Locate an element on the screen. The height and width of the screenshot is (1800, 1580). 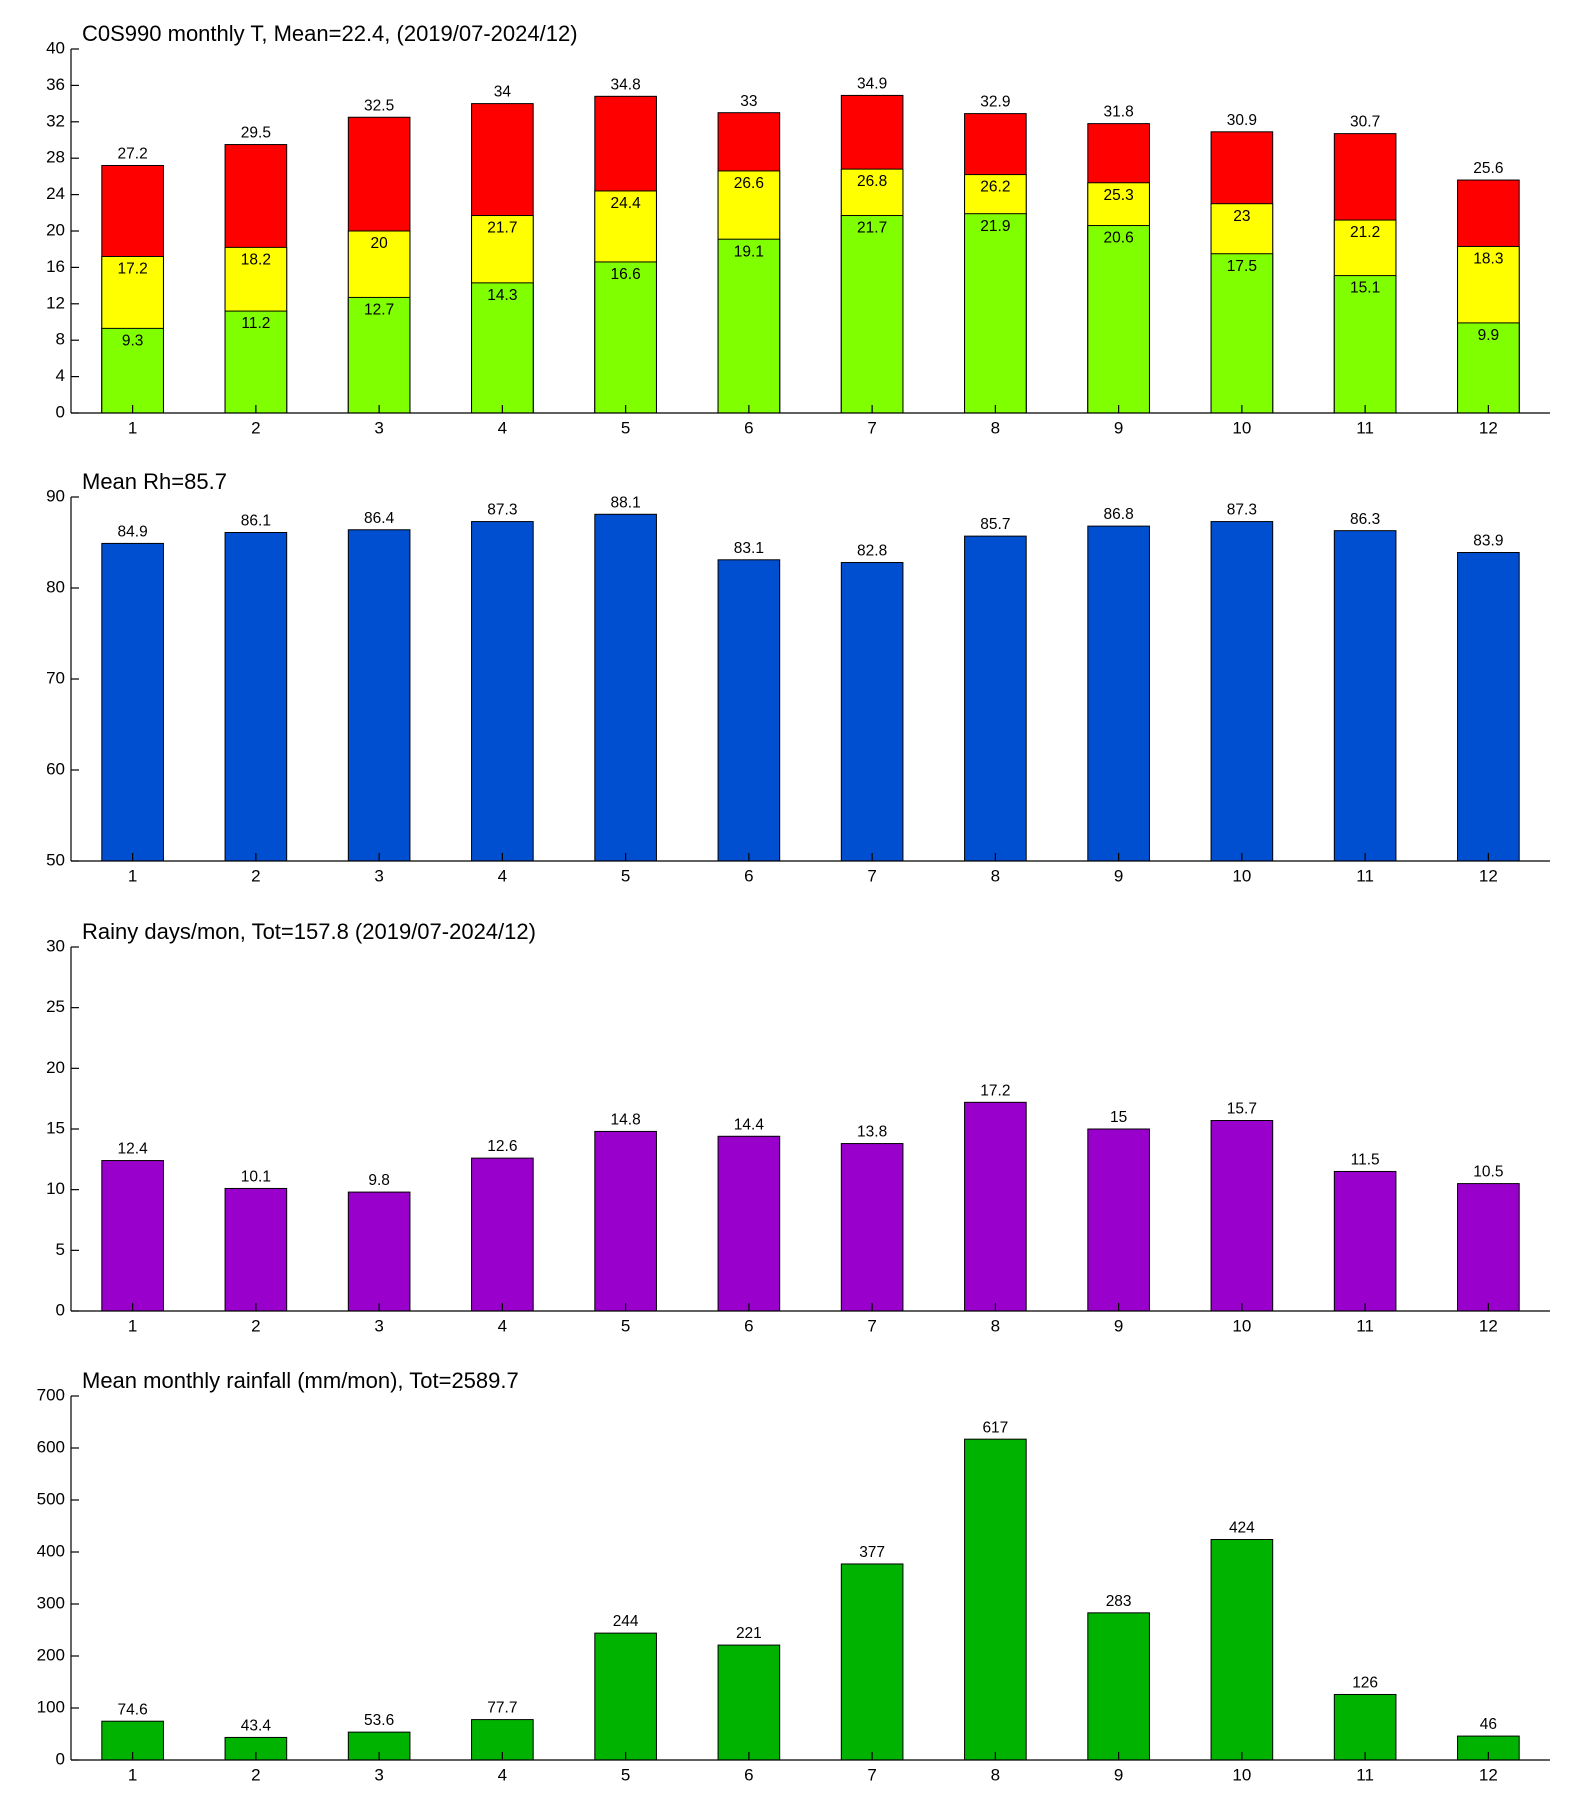
y-tick-label: 10 is located at coordinates (55, 1188).